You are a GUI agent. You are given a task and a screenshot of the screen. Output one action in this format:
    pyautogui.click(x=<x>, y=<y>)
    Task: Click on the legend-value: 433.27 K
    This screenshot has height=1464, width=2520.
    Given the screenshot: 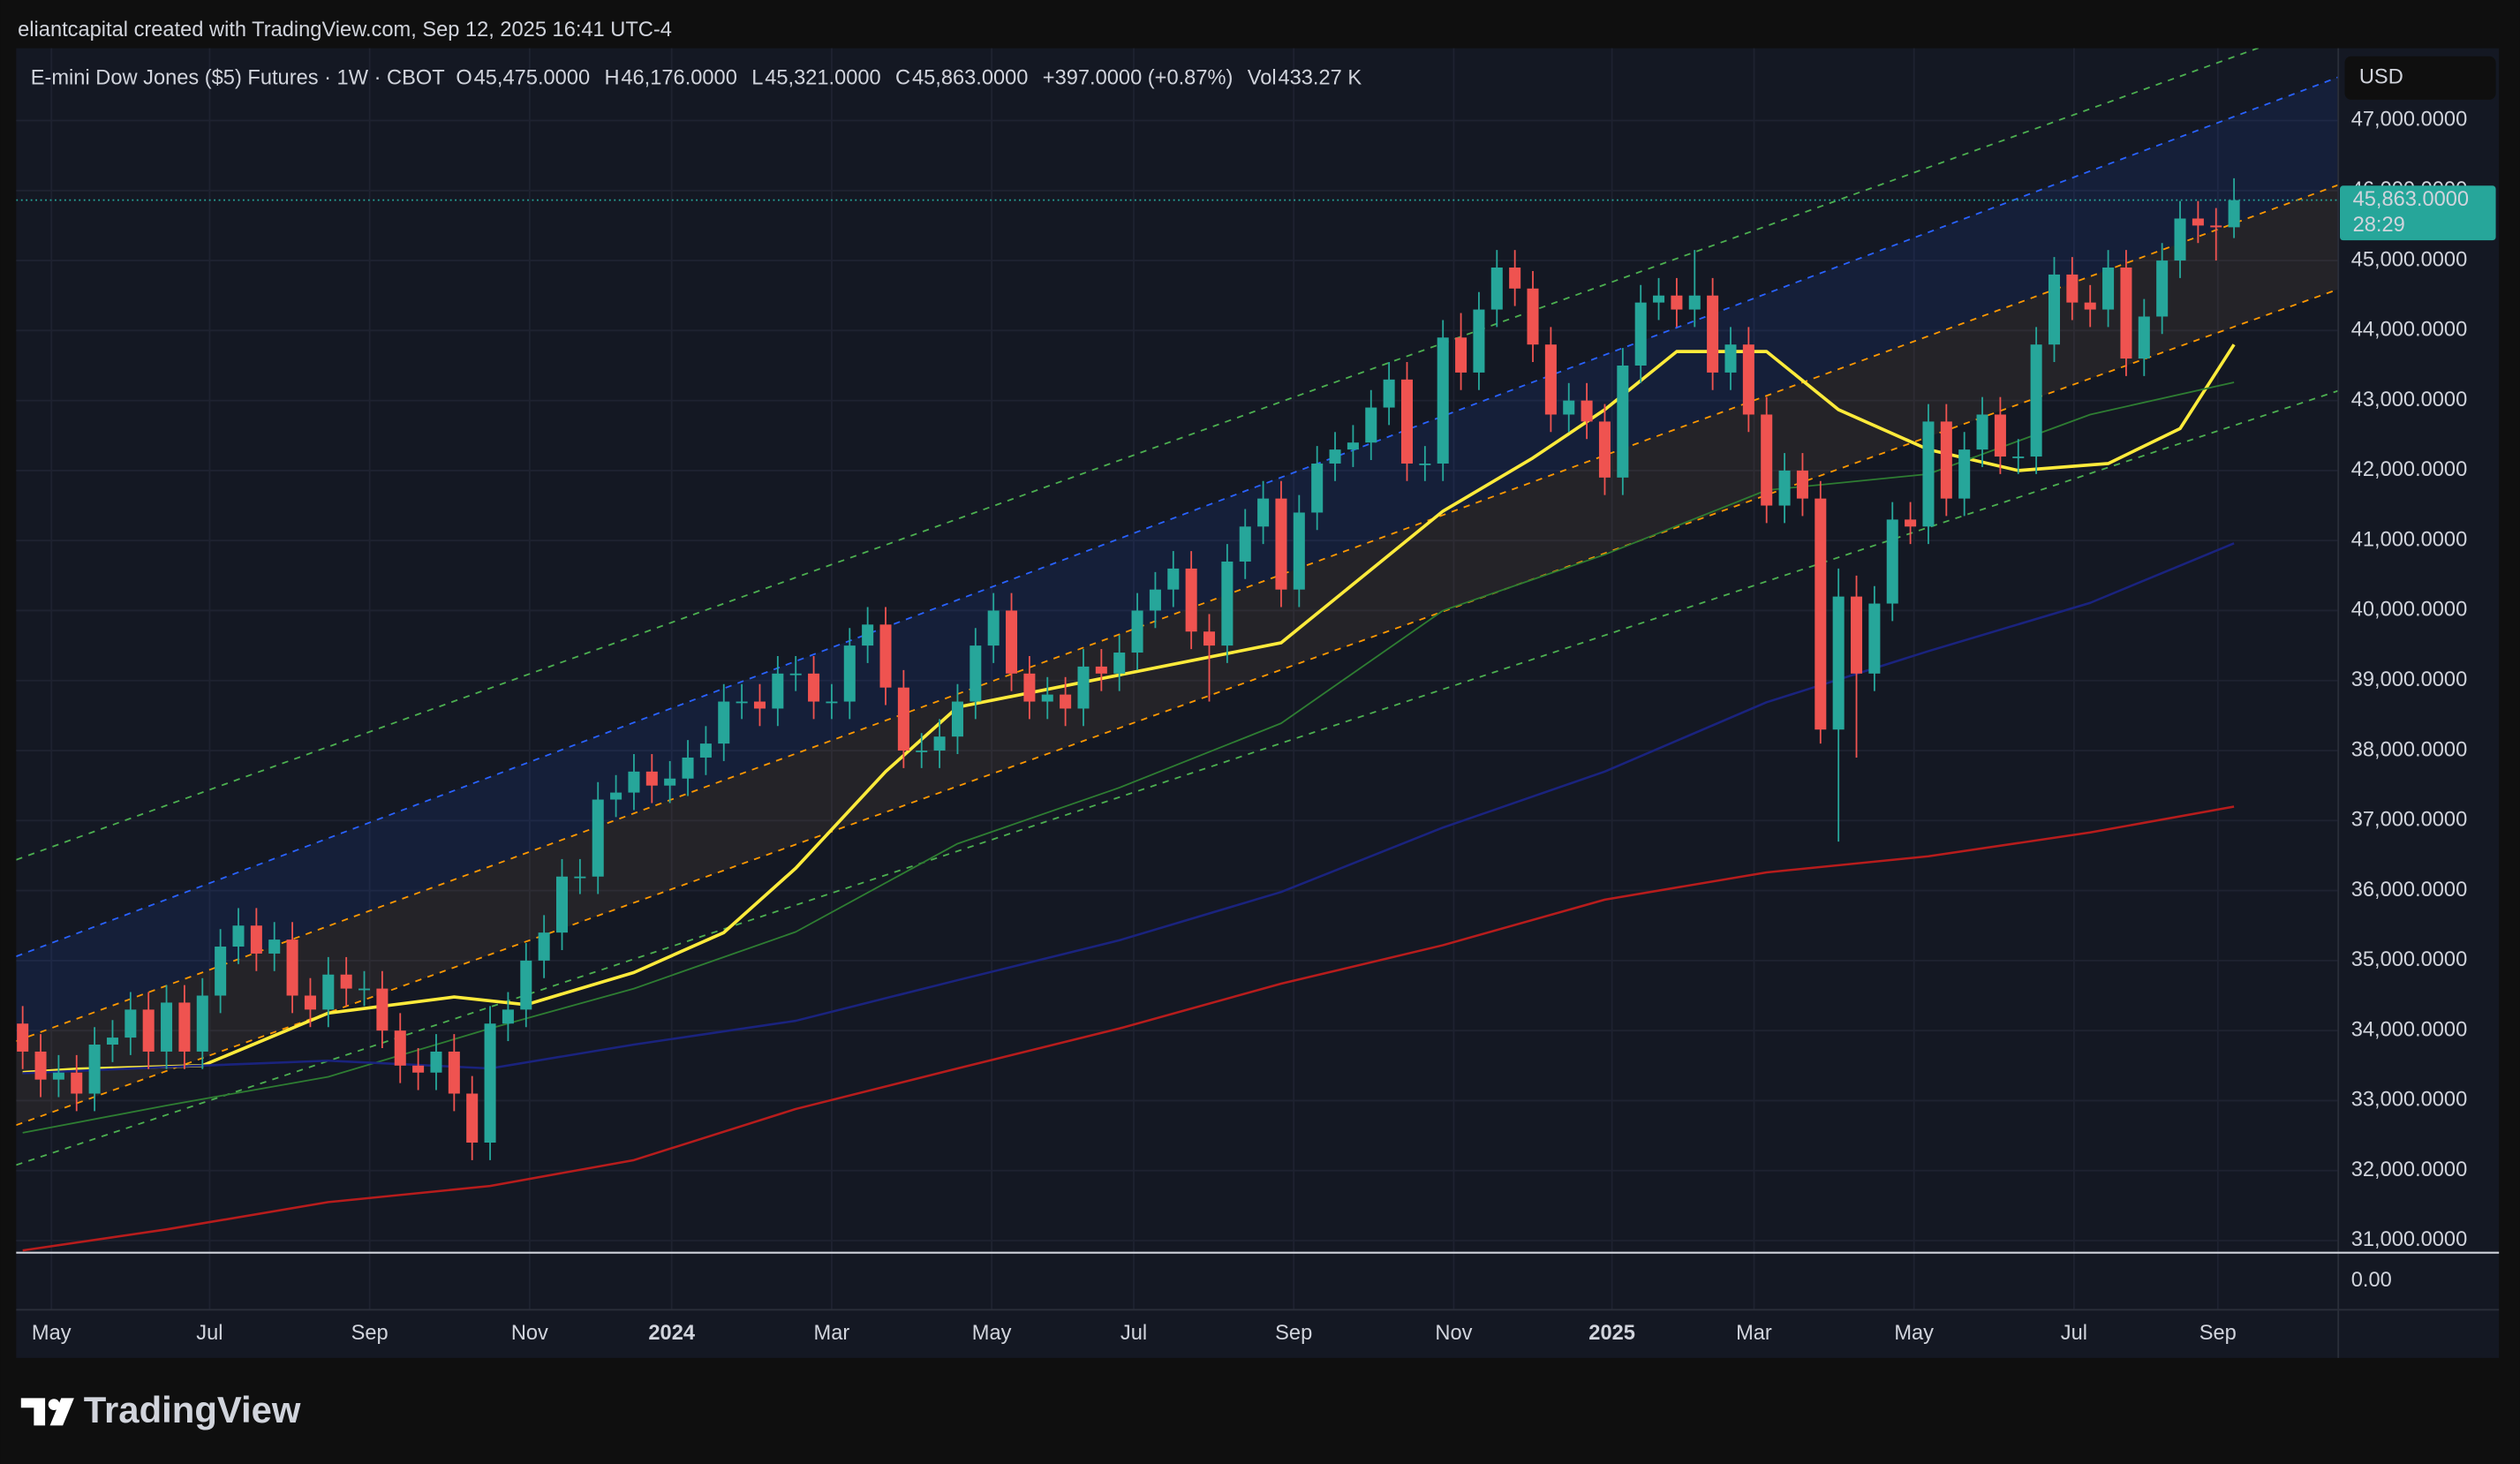 What is the action you would take?
    pyautogui.click(x=1320, y=77)
    